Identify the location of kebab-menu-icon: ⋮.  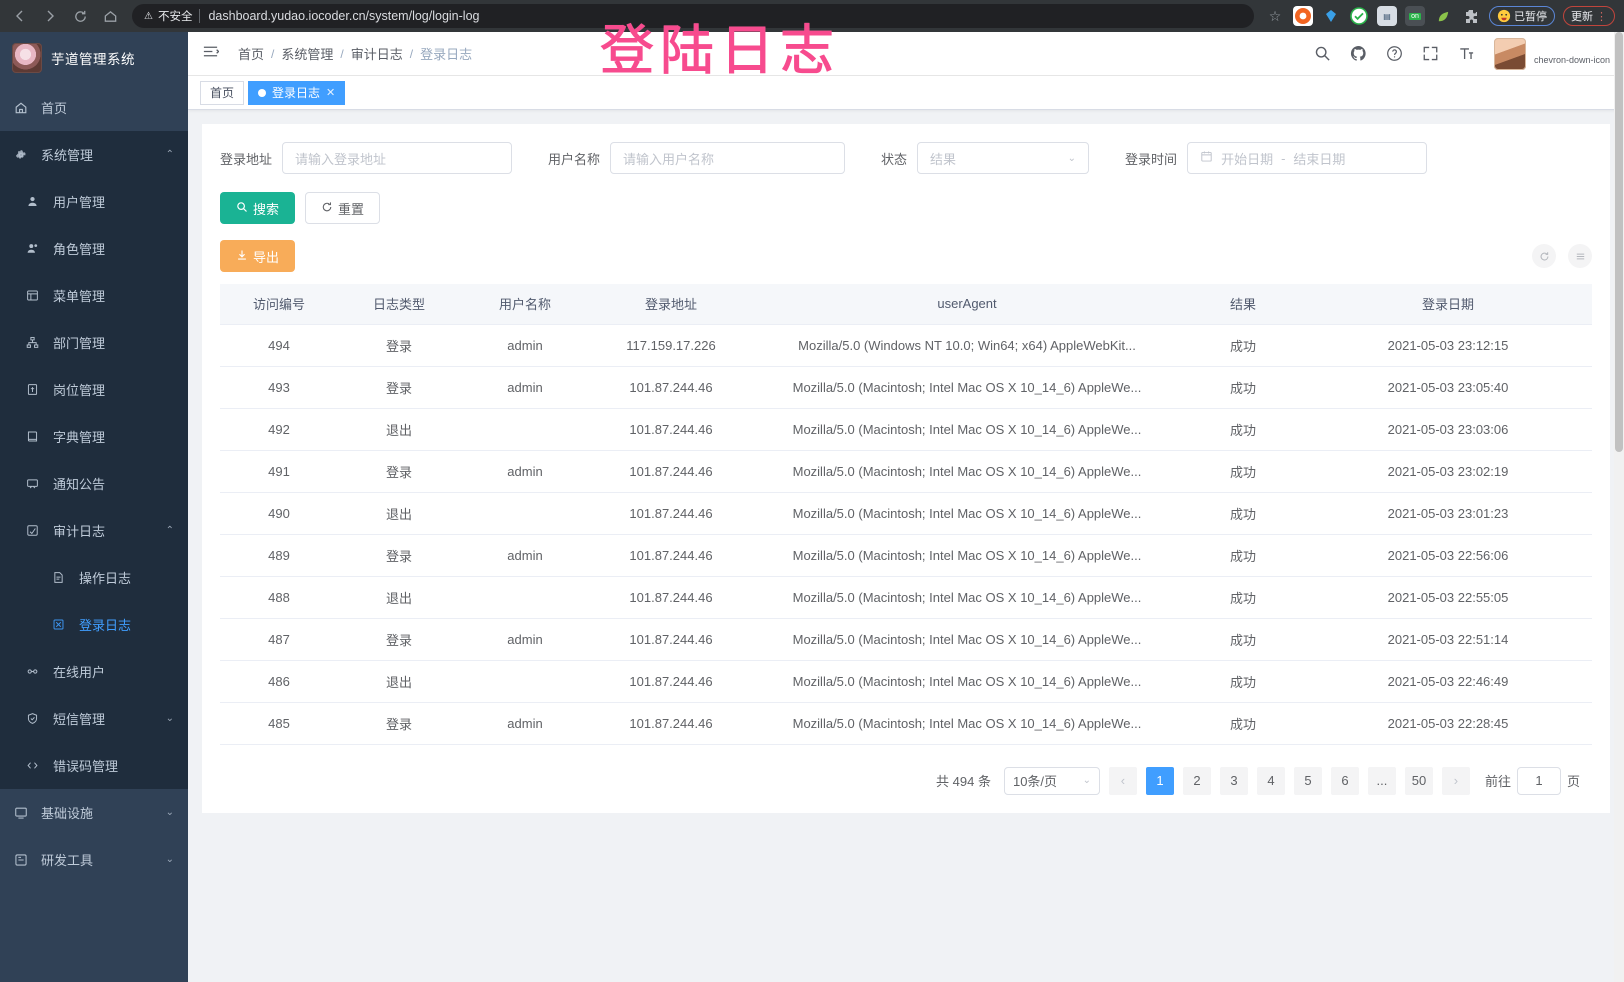
(1601, 16).